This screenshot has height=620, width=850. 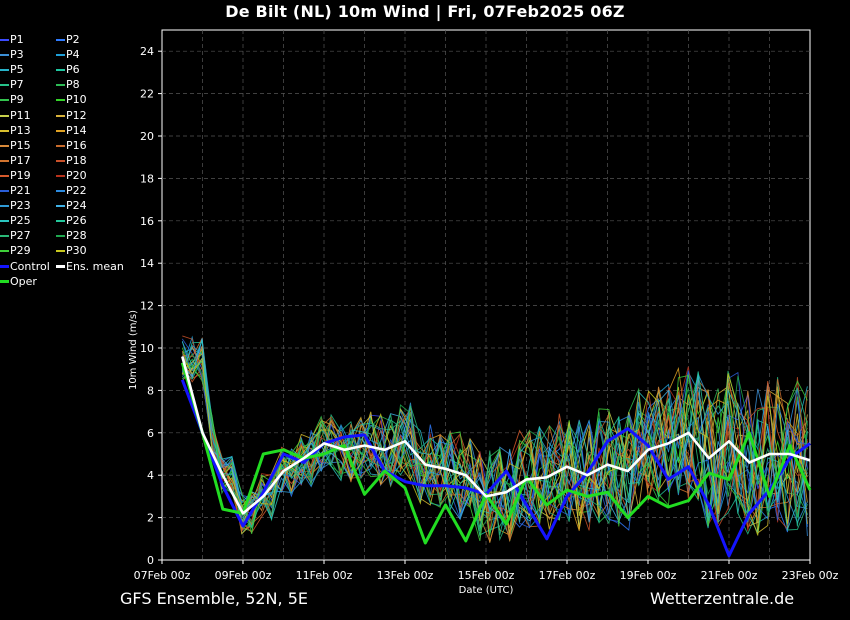 I want to click on x-tick-label: 15Feb 00z, so click(x=486, y=575).